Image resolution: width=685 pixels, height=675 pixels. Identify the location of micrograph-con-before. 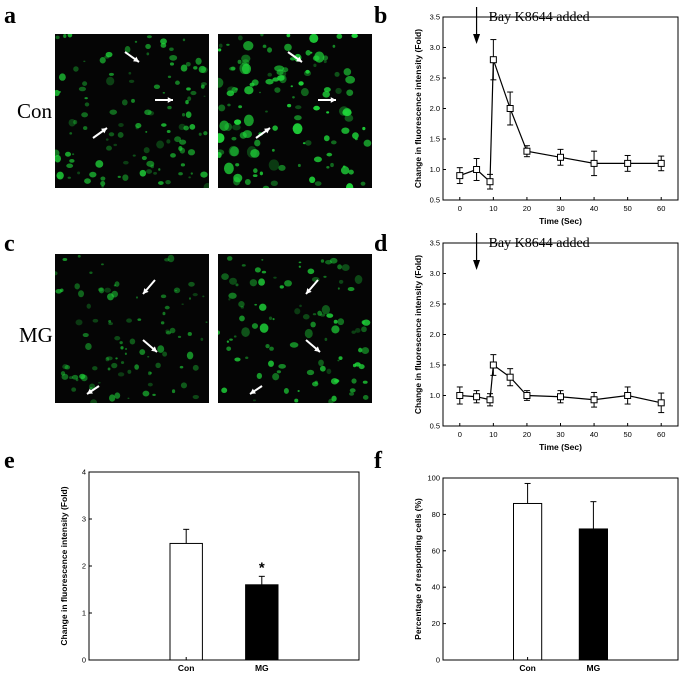
(132, 111).